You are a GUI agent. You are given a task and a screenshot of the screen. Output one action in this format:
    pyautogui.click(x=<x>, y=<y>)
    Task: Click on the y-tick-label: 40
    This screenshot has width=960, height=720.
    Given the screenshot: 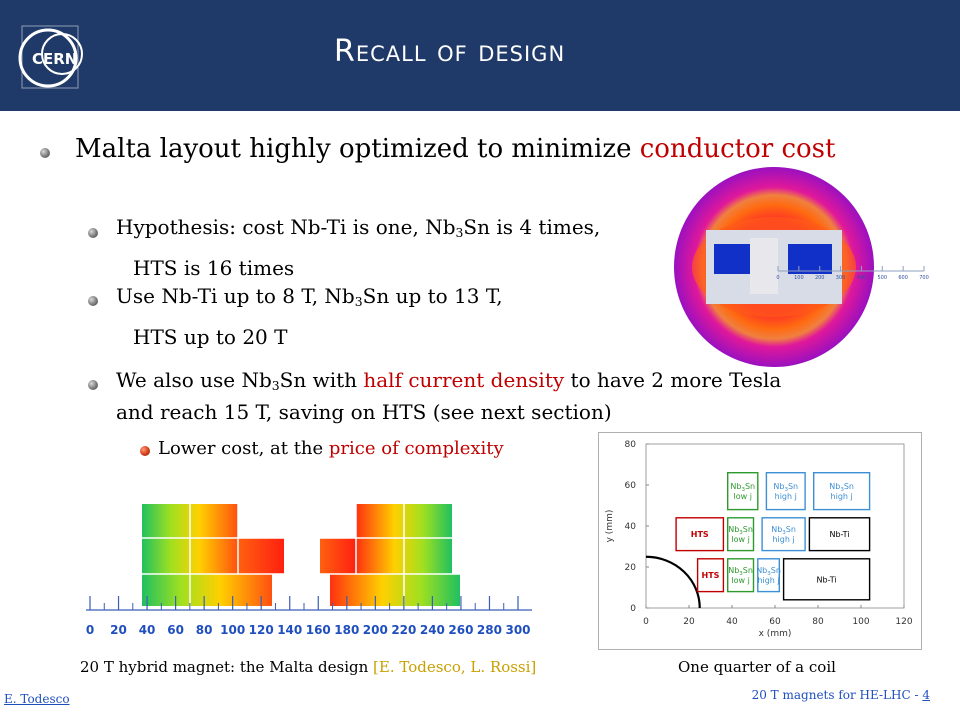 What is the action you would take?
    pyautogui.click(x=631, y=527)
    